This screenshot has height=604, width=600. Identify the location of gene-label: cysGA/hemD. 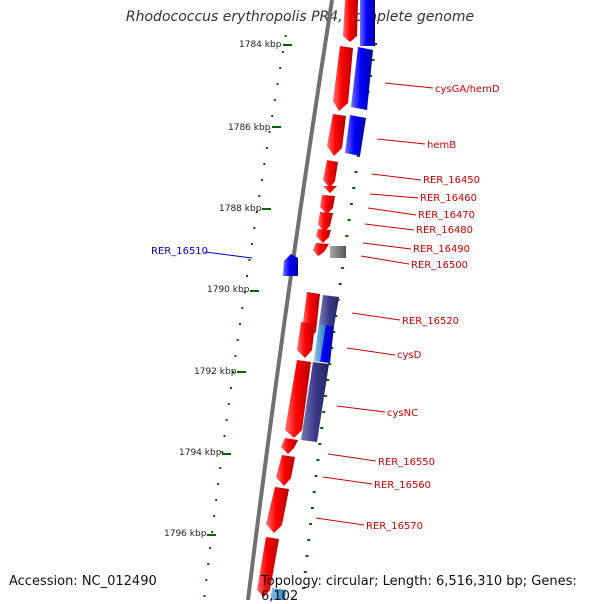
(467, 89).